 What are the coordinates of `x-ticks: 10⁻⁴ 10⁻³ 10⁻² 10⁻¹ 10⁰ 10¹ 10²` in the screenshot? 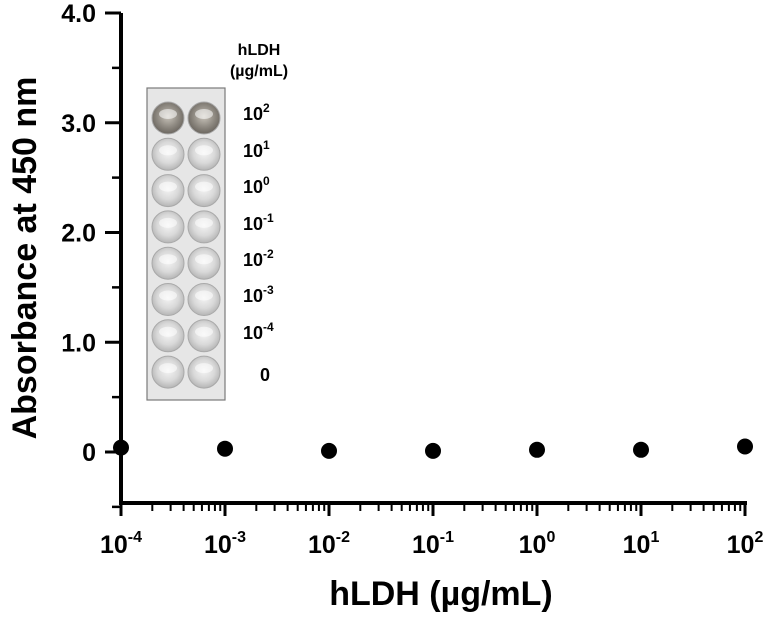 It's located at (431, 531).